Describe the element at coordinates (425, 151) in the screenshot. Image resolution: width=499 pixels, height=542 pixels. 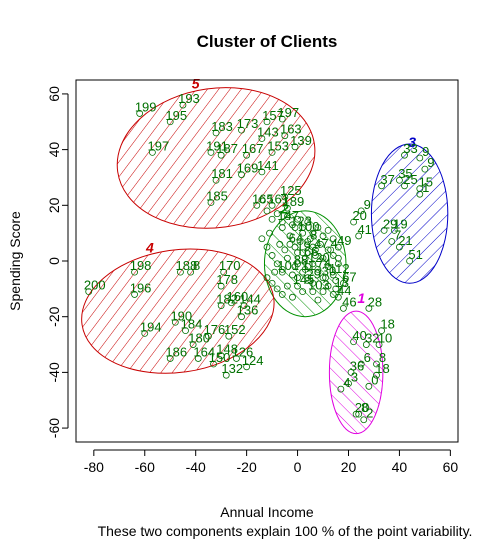
I see `point-label: 9` at that location.